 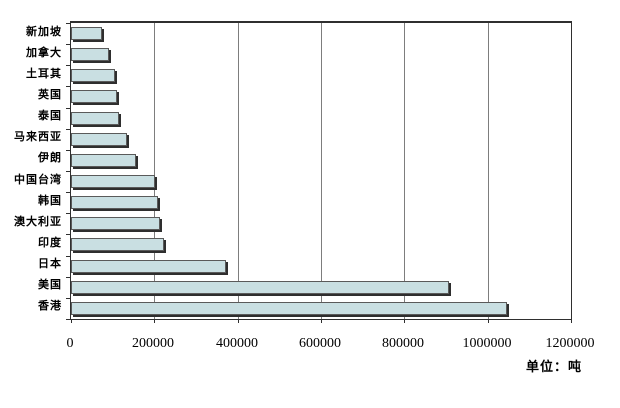 I want to click on y-axis-label: 日本, so click(x=50, y=264).